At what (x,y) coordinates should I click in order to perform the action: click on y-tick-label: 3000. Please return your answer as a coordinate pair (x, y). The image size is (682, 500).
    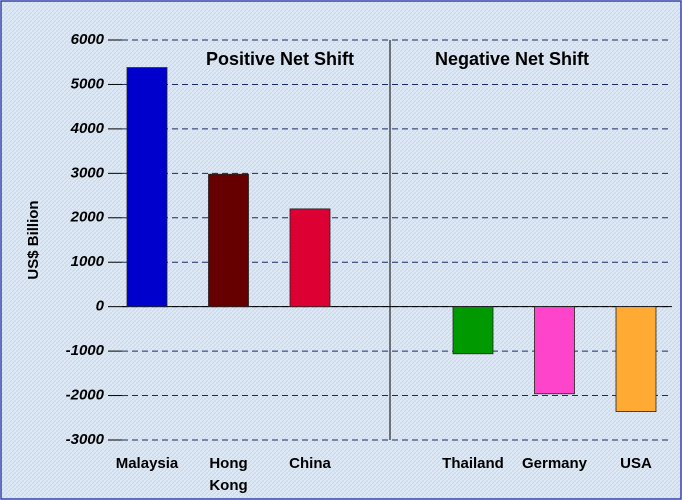
    Looking at the image, I should click on (88, 172).